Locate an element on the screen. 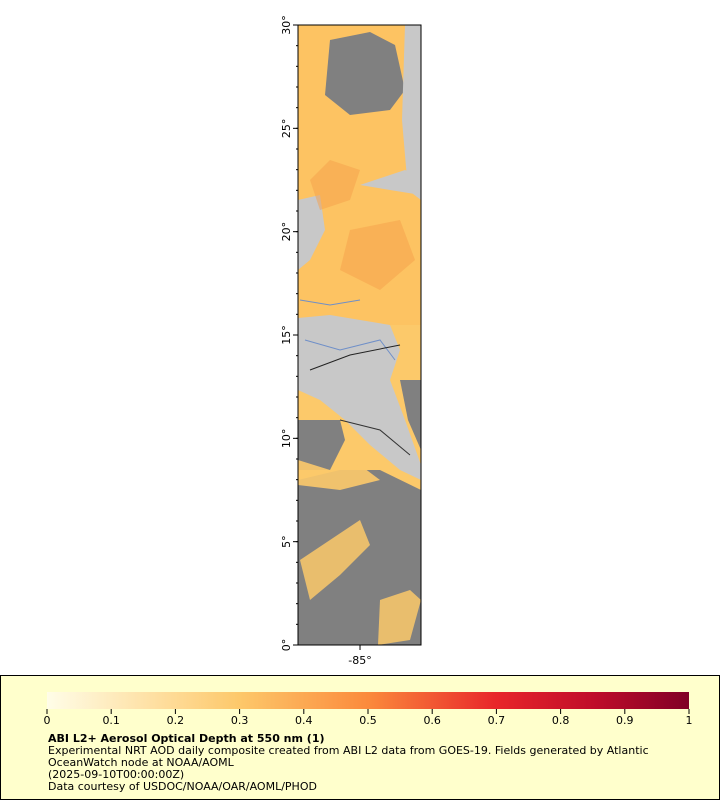 This screenshot has height=800, width=720. colorbar-tick-label: 0.4 is located at coordinates (304, 720).